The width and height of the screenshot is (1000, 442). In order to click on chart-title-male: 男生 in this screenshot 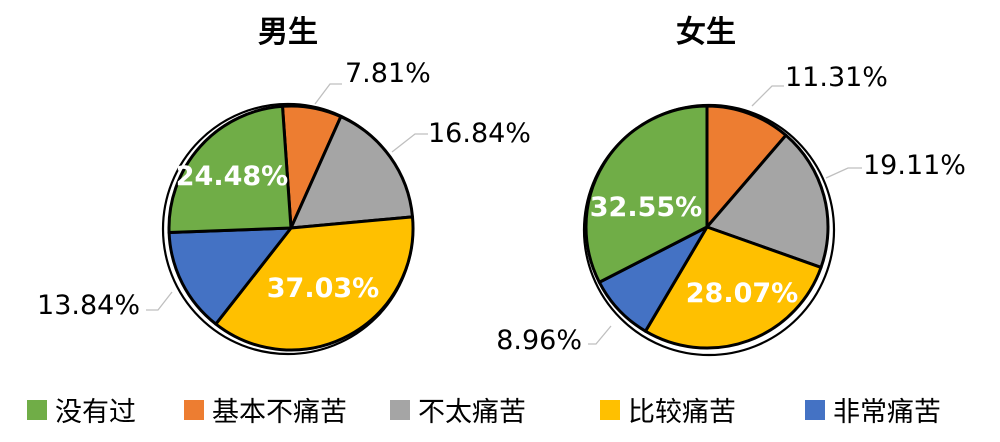, I will do `click(288, 32)`.